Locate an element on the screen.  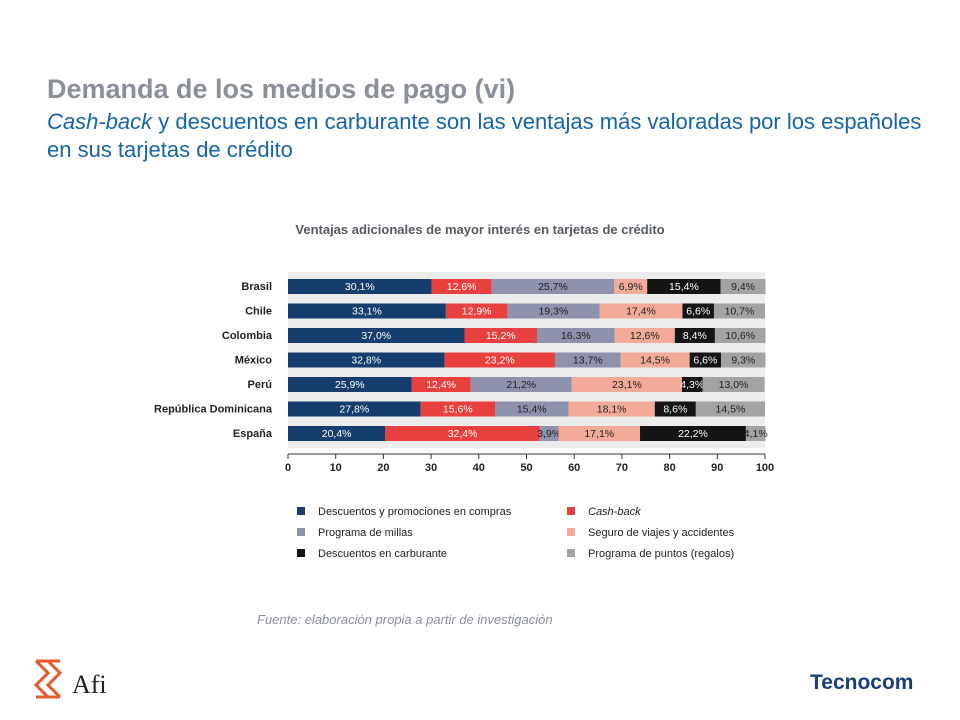
x-tick-label: 80 is located at coordinates (669, 468).